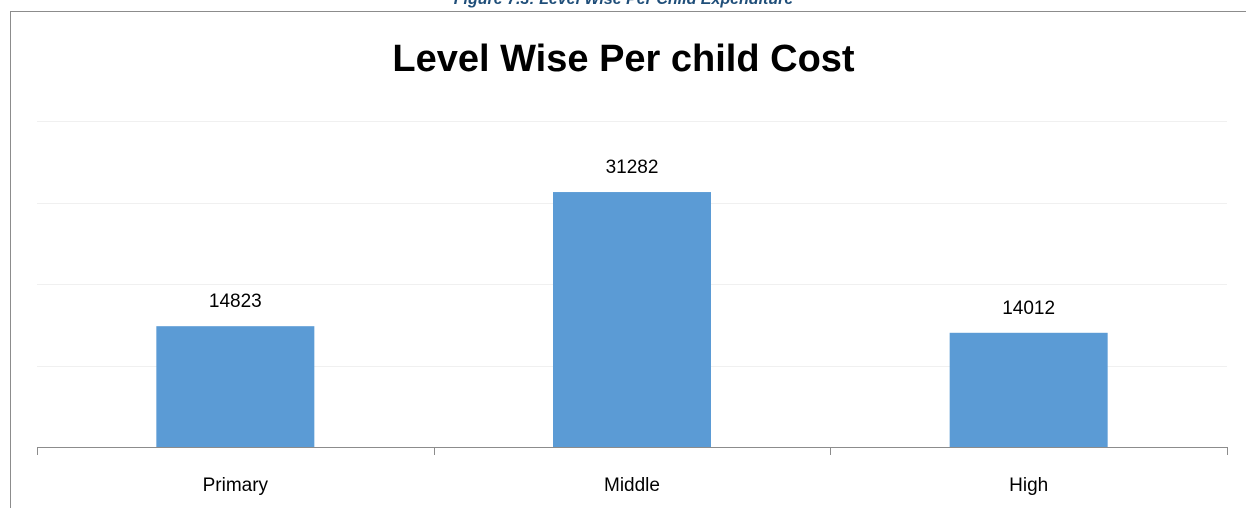  Describe the element at coordinates (1028, 389) in the screenshot. I see `bar-high` at that location.